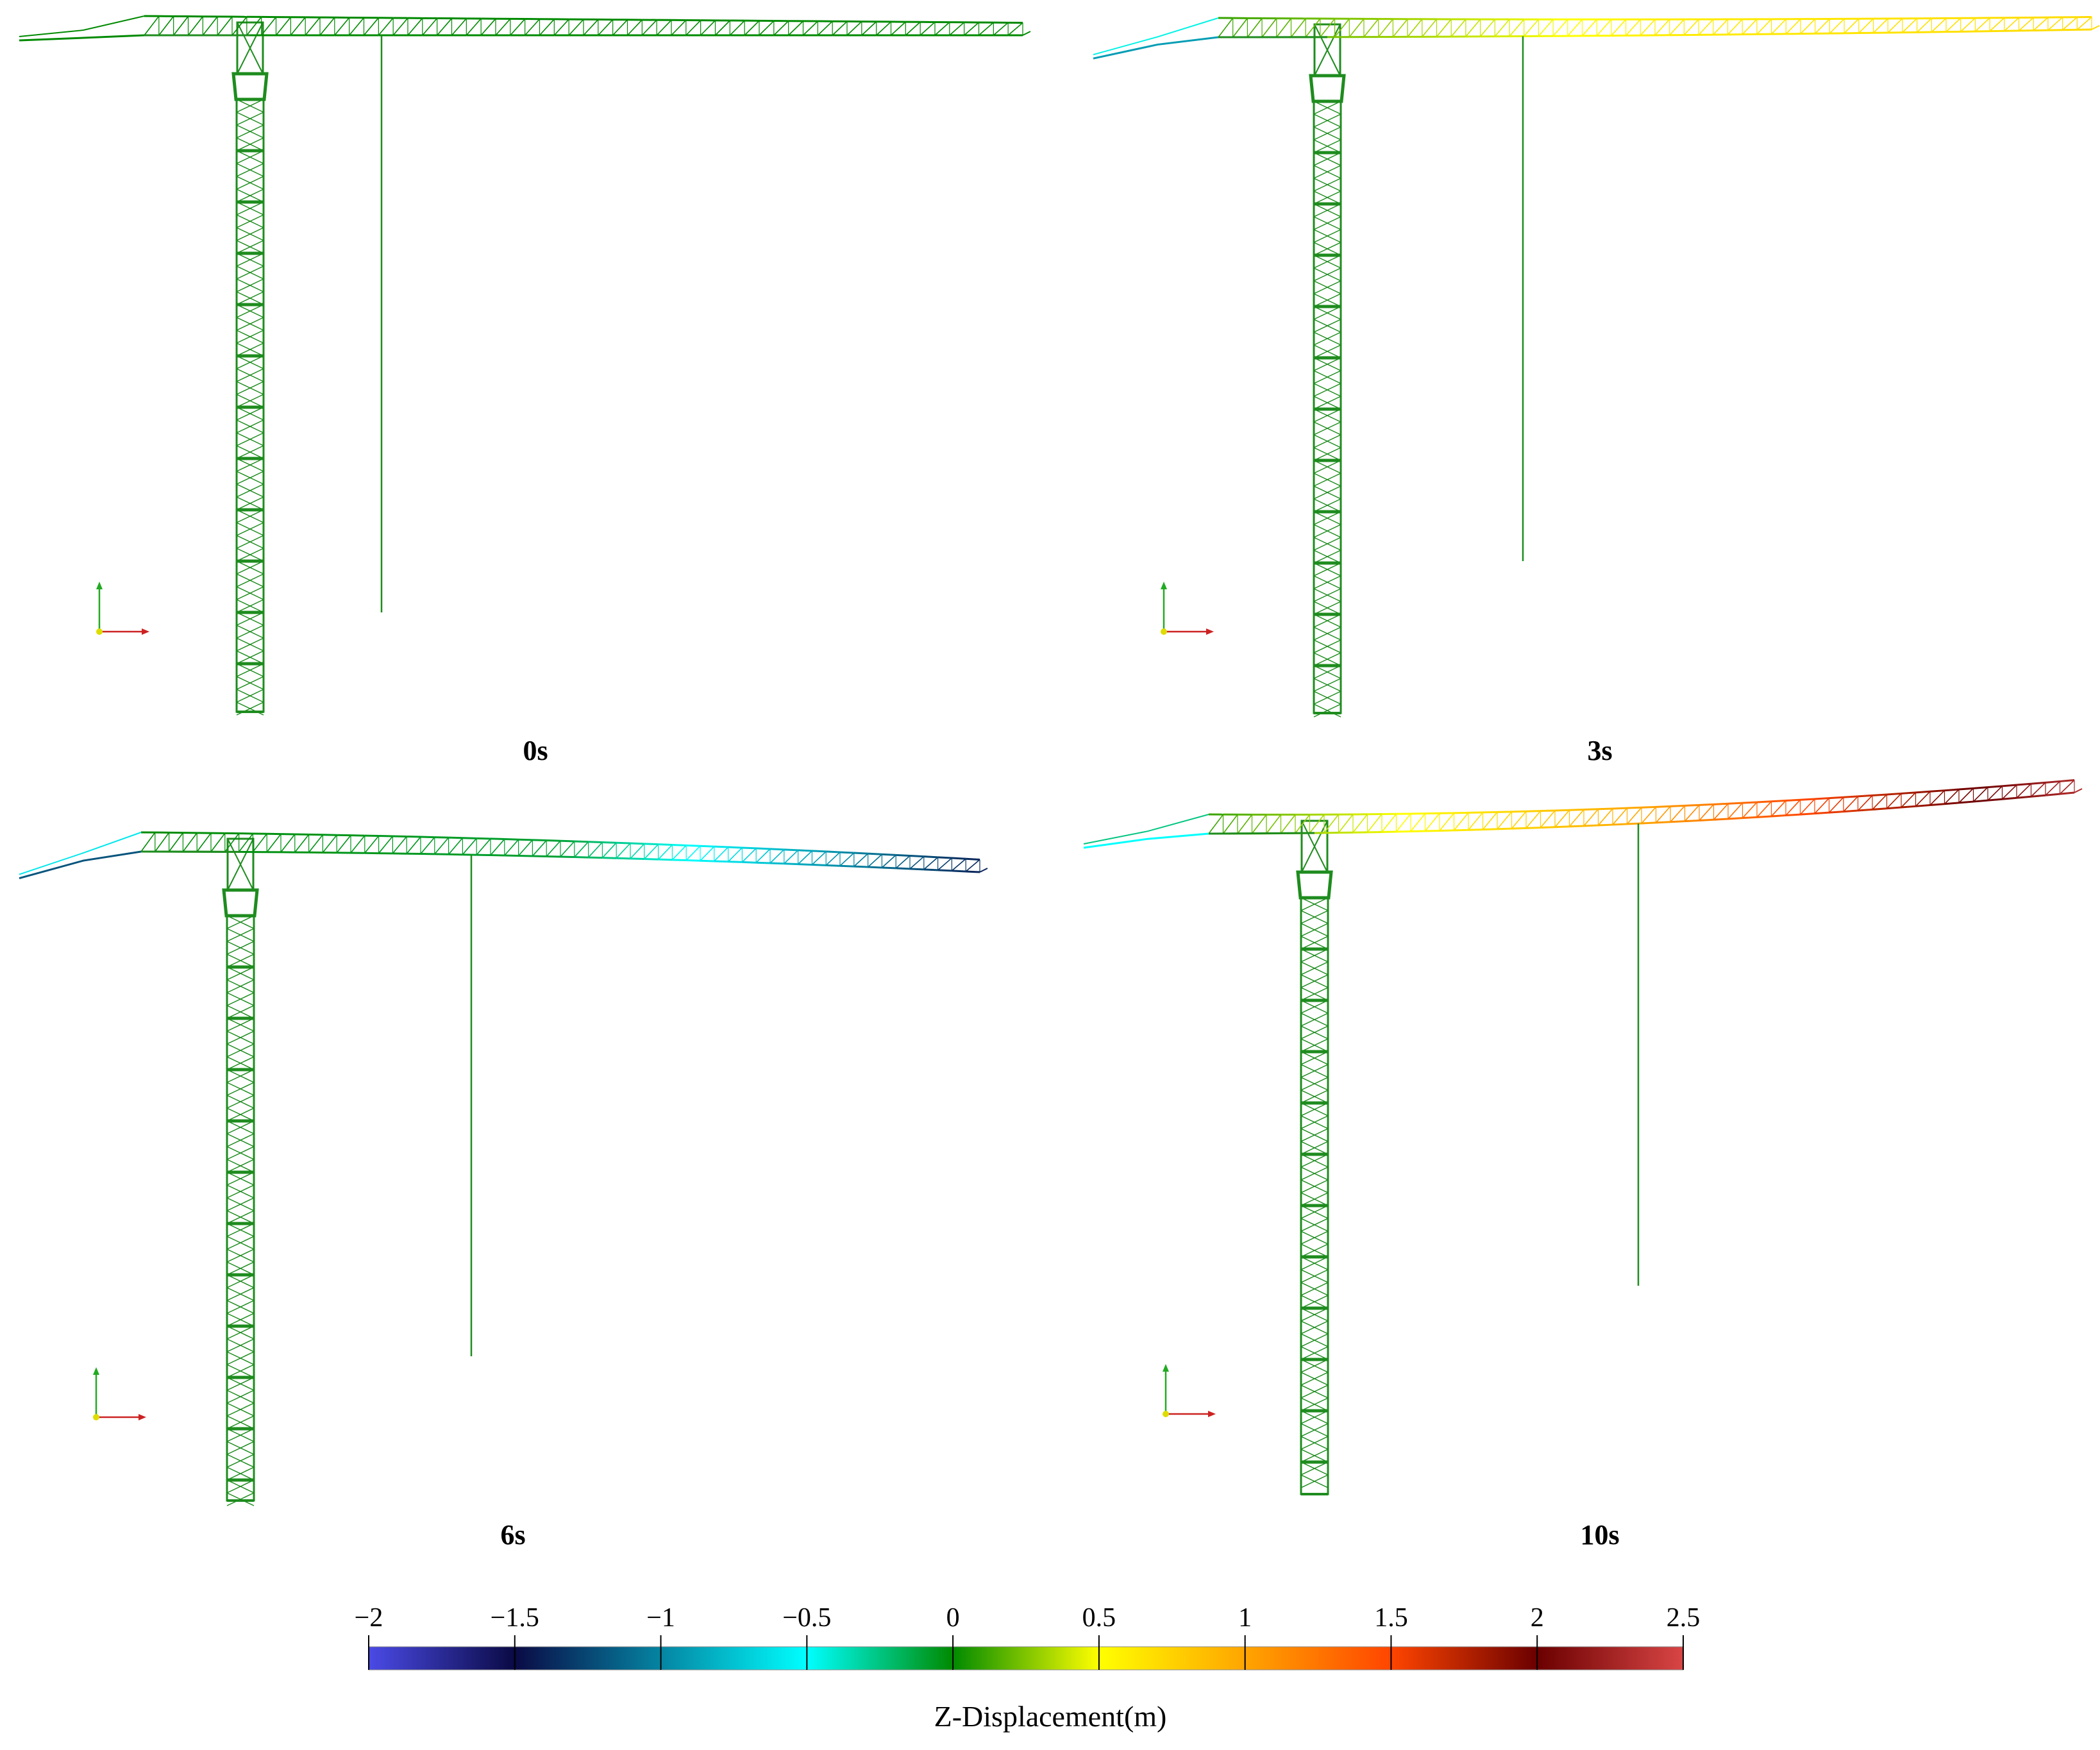  Describe the element at coordinates (1027, 1636) in the screenshot. I see `colorbar-ticks: −2 −1.5 −1 −0.5 0 0.5 1 1.5 2 2.5` at that location.